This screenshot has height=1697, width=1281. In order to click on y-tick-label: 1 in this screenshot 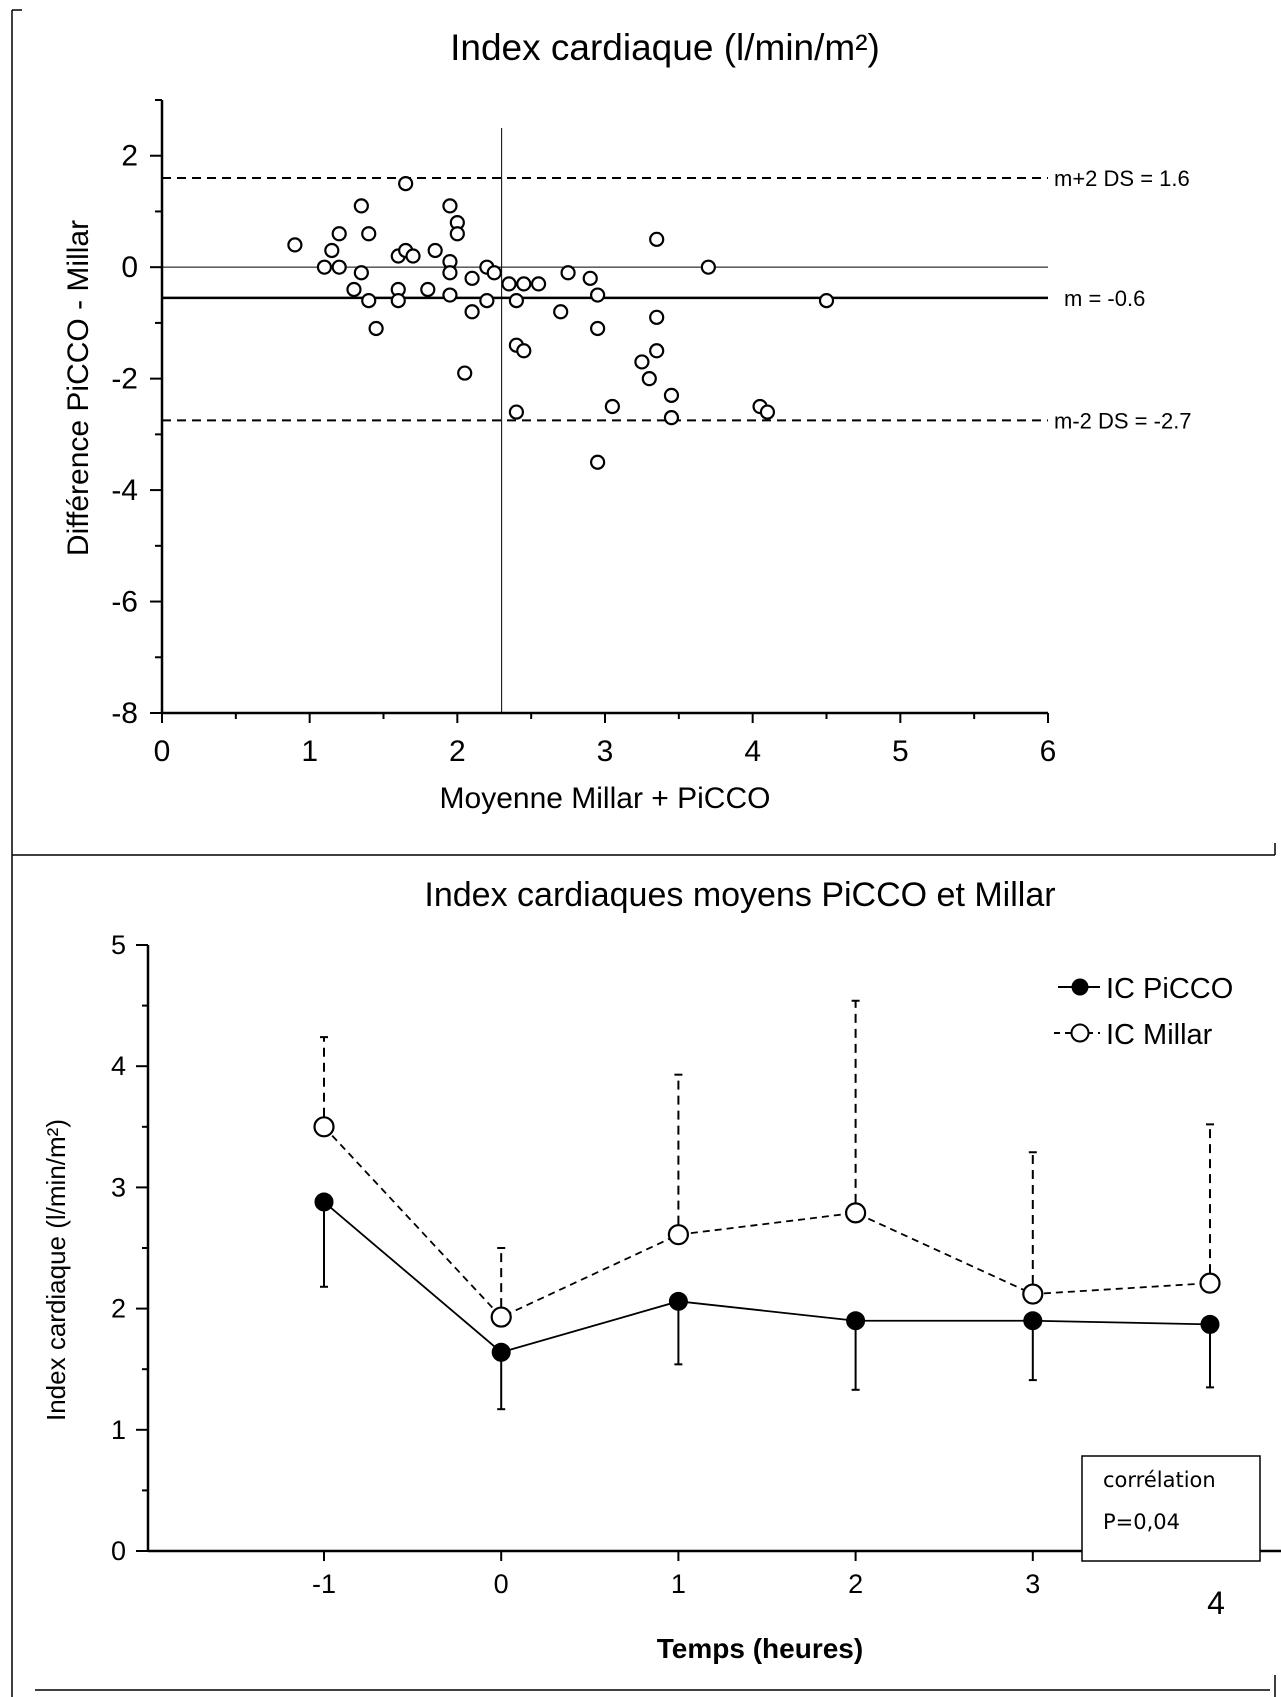, I will do `click(118, 1430)`.